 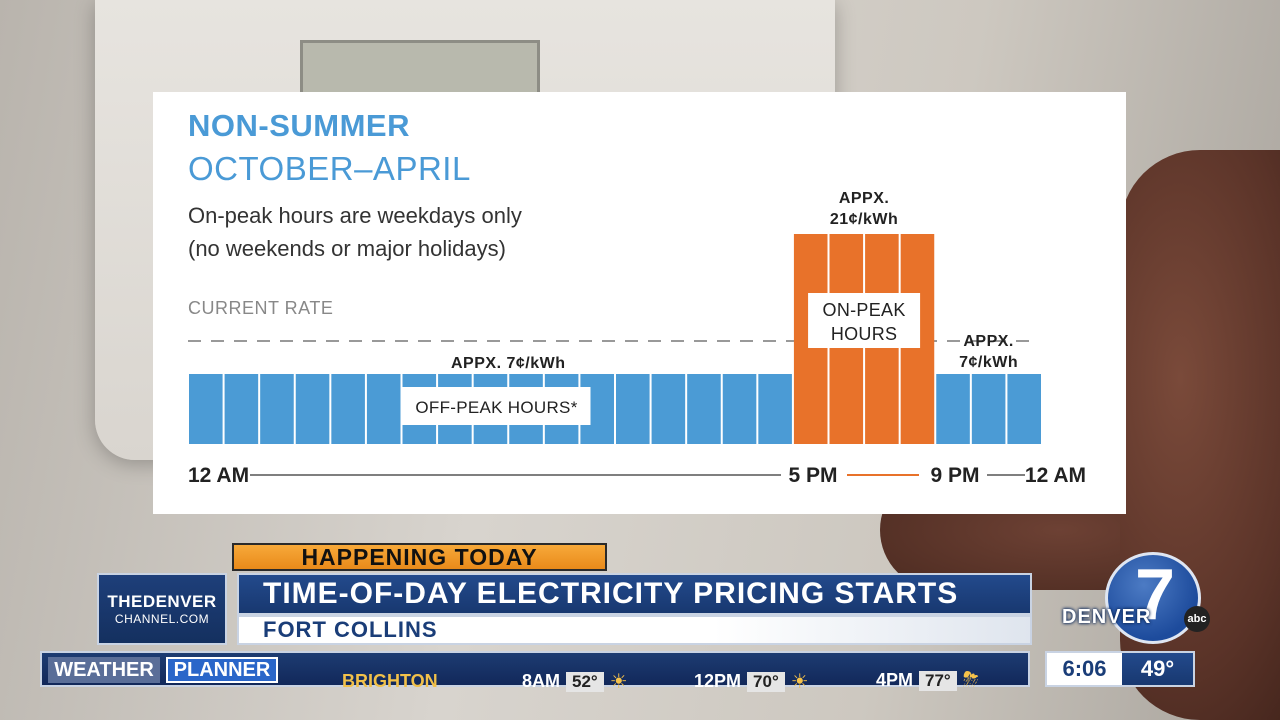 I want to click on network-logo: 7 DENVER abc, so click(x=1137, y=598).